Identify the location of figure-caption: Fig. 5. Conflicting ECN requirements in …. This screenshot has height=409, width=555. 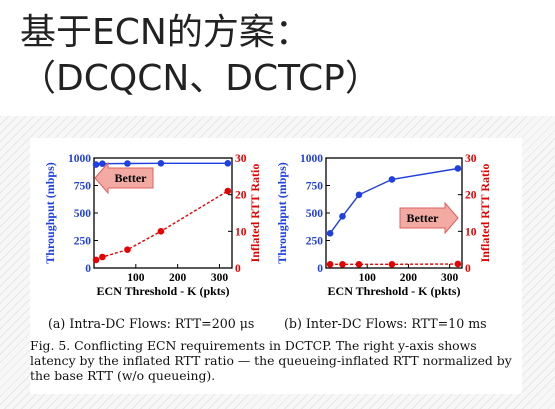
(271, 360).